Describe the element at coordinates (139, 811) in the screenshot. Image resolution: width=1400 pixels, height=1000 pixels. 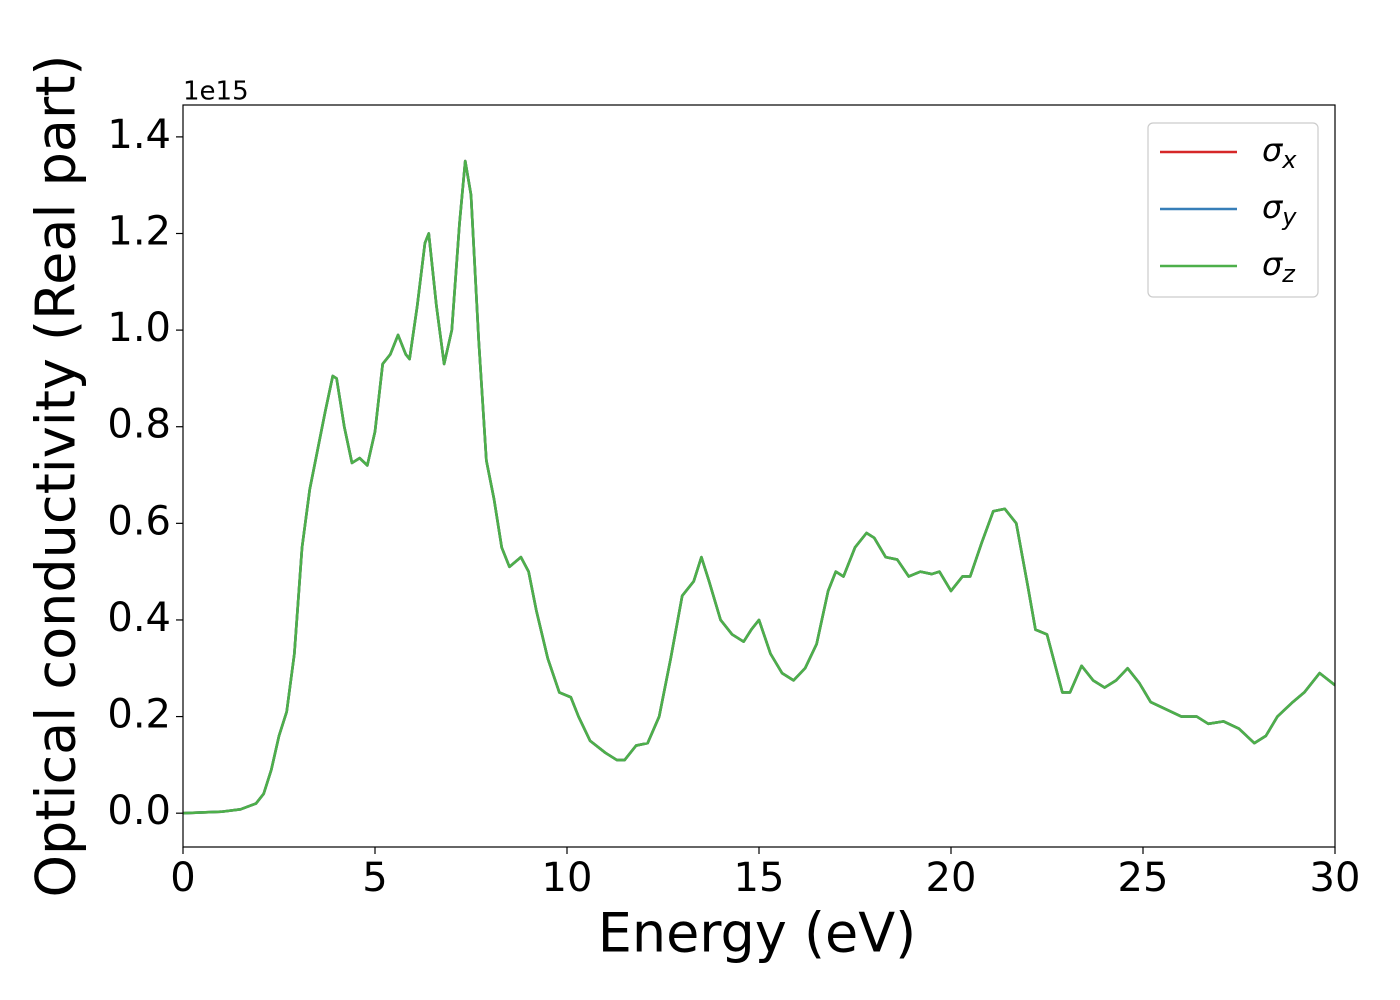
I see `y-tick-label: 0.0` at that location.